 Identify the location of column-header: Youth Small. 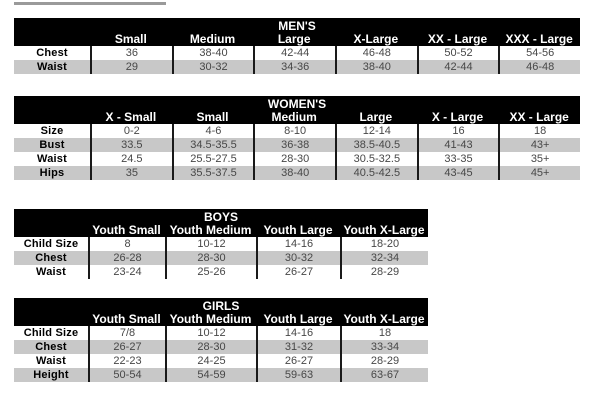
(126, 319).